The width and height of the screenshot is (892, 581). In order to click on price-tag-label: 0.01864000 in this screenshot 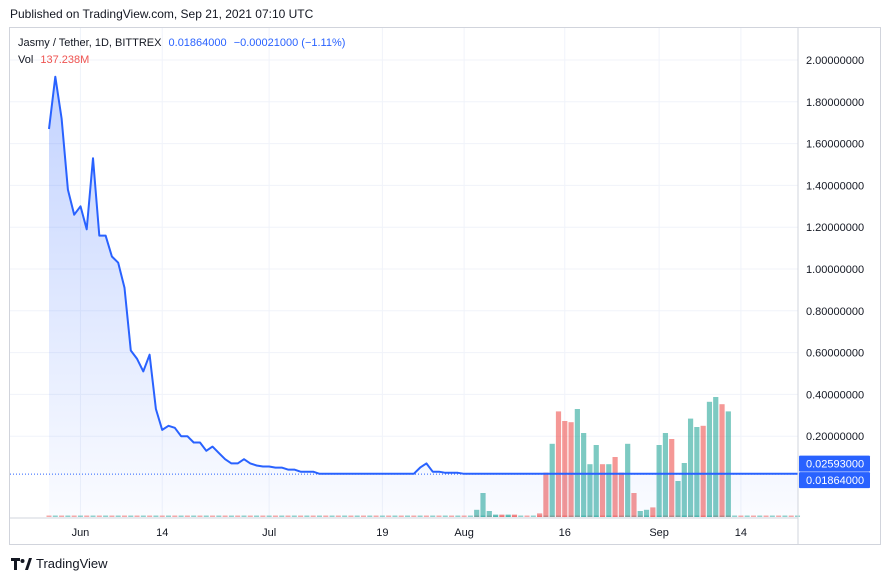, I will do `click(835, 481)`.